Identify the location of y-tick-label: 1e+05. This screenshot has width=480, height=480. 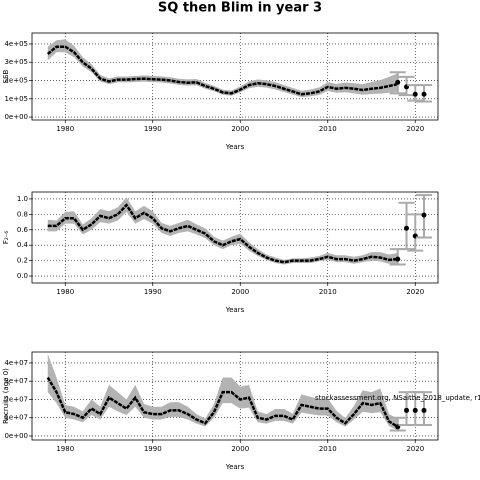
(16, 99).